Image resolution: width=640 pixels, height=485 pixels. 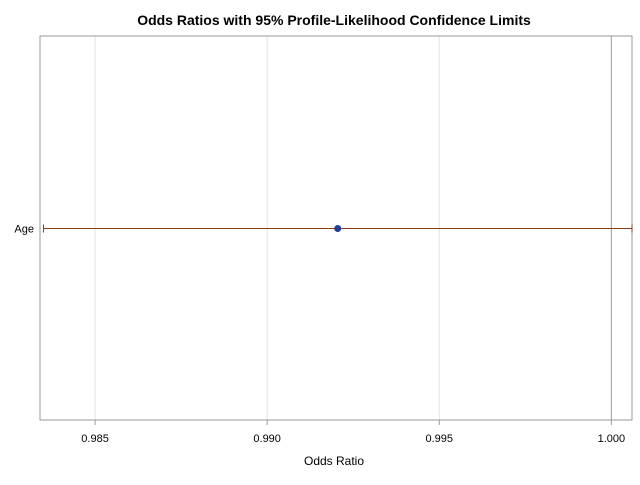 I want to click on y-axis-labels: Age, so click(x=24, y=230).